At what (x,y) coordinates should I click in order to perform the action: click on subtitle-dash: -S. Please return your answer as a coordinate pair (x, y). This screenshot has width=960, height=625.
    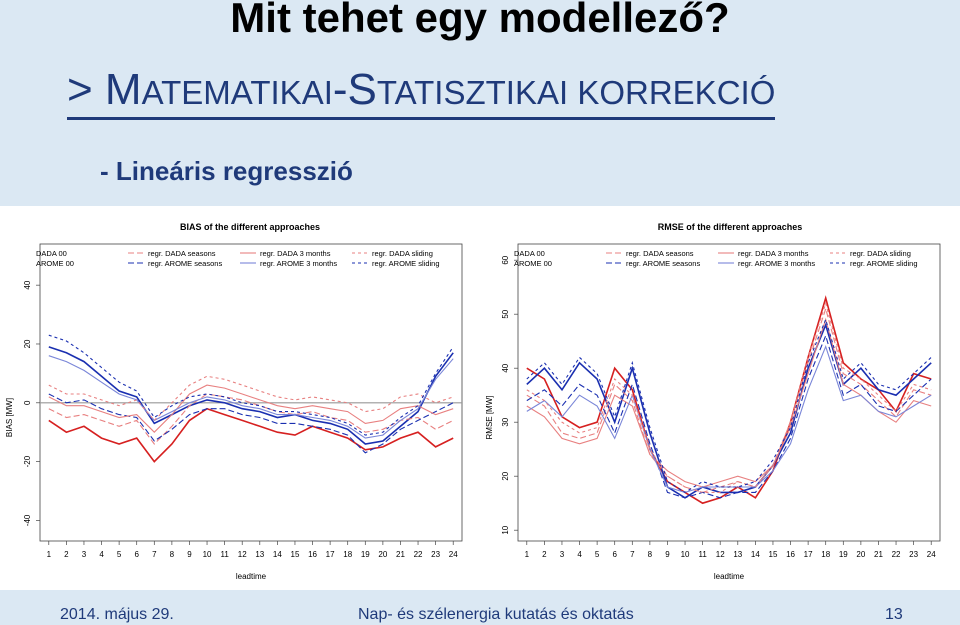
    Looking at the image, I should click on (354, 89).